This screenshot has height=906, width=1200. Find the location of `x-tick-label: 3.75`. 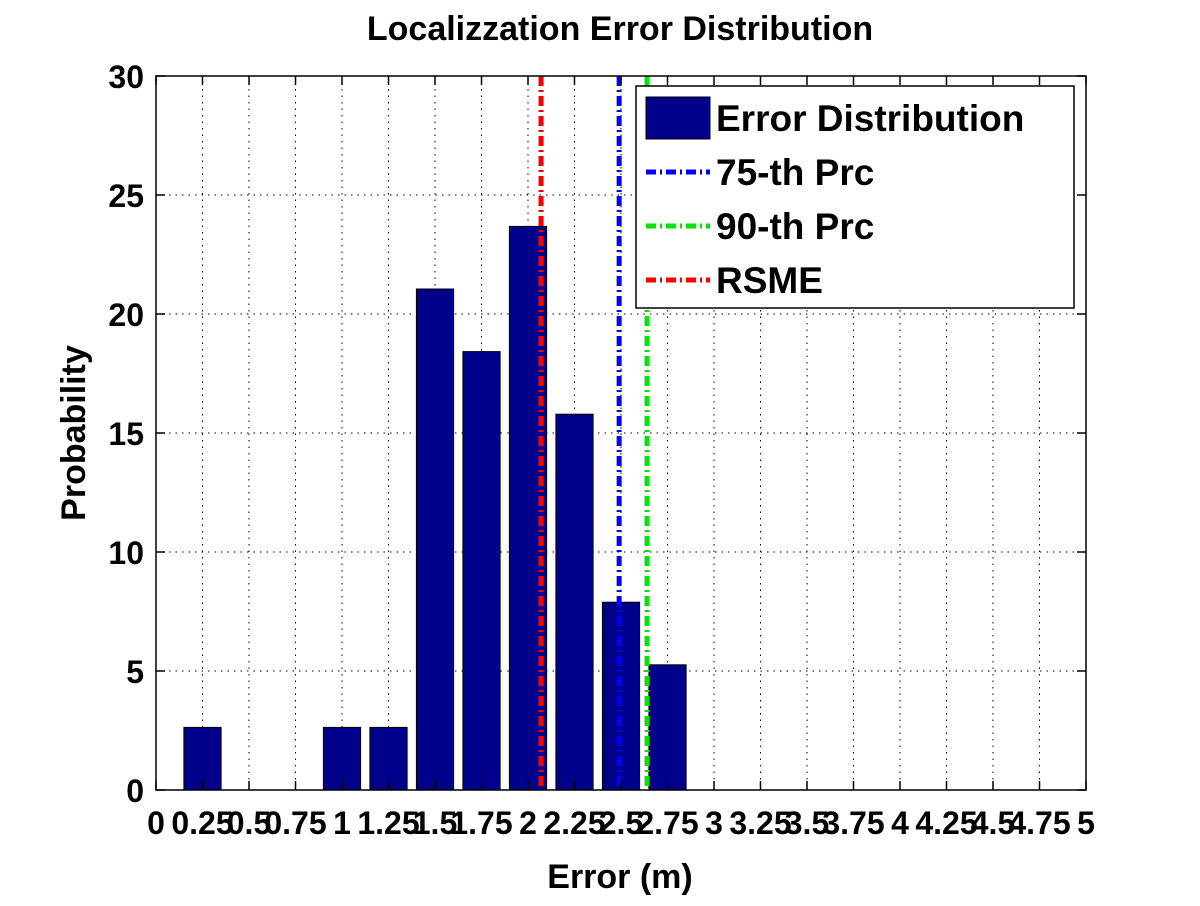

x-tick-label: 3.75 is located at coordinates (853, 823).